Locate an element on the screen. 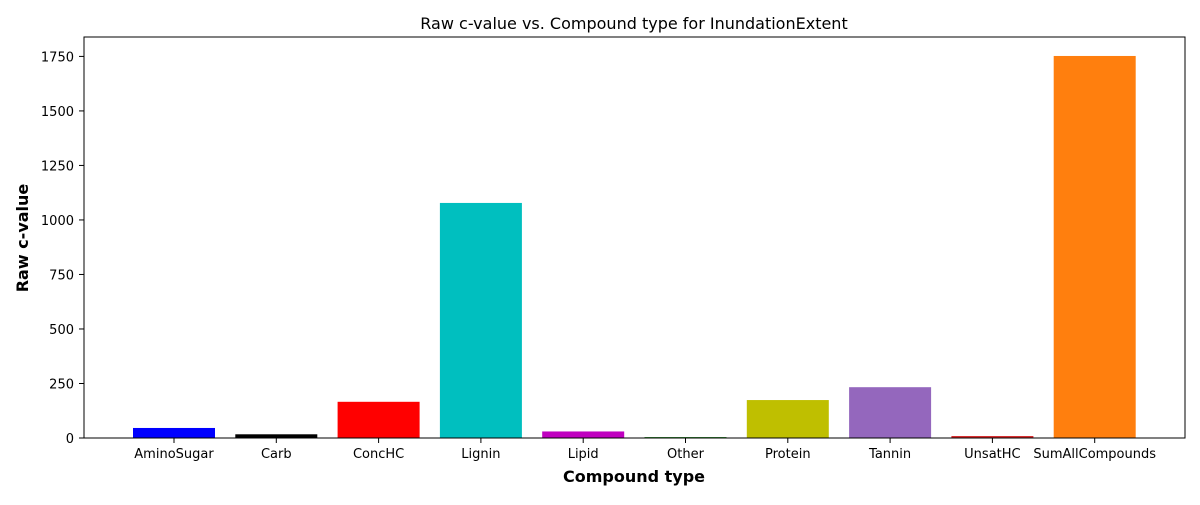 This screenshot has width=1200, height=505. y-tick-label: 250 is located at coordinates (61, 384).